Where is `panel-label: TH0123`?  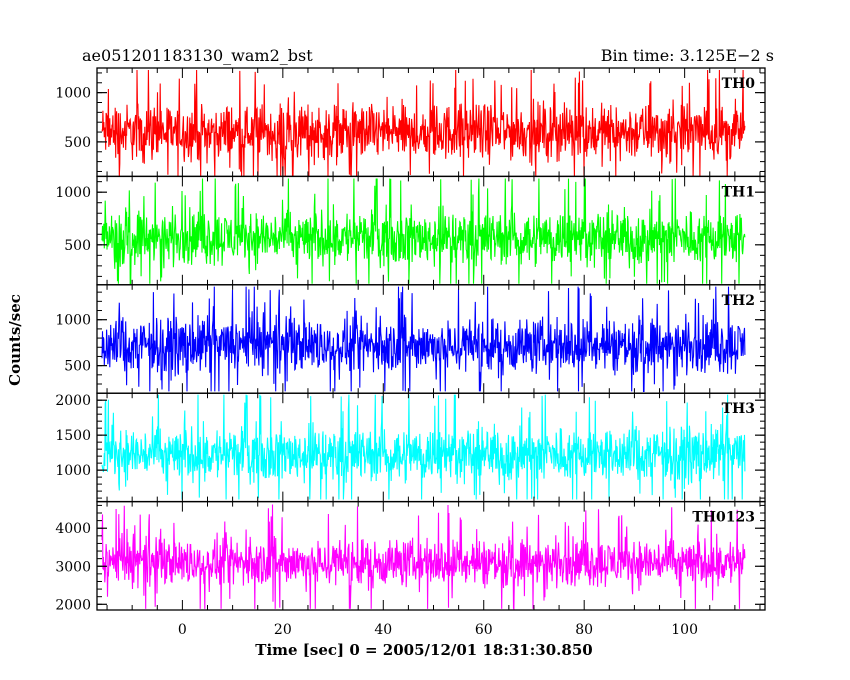 panel-label: TH0123 is located at coordinates (723, 518).